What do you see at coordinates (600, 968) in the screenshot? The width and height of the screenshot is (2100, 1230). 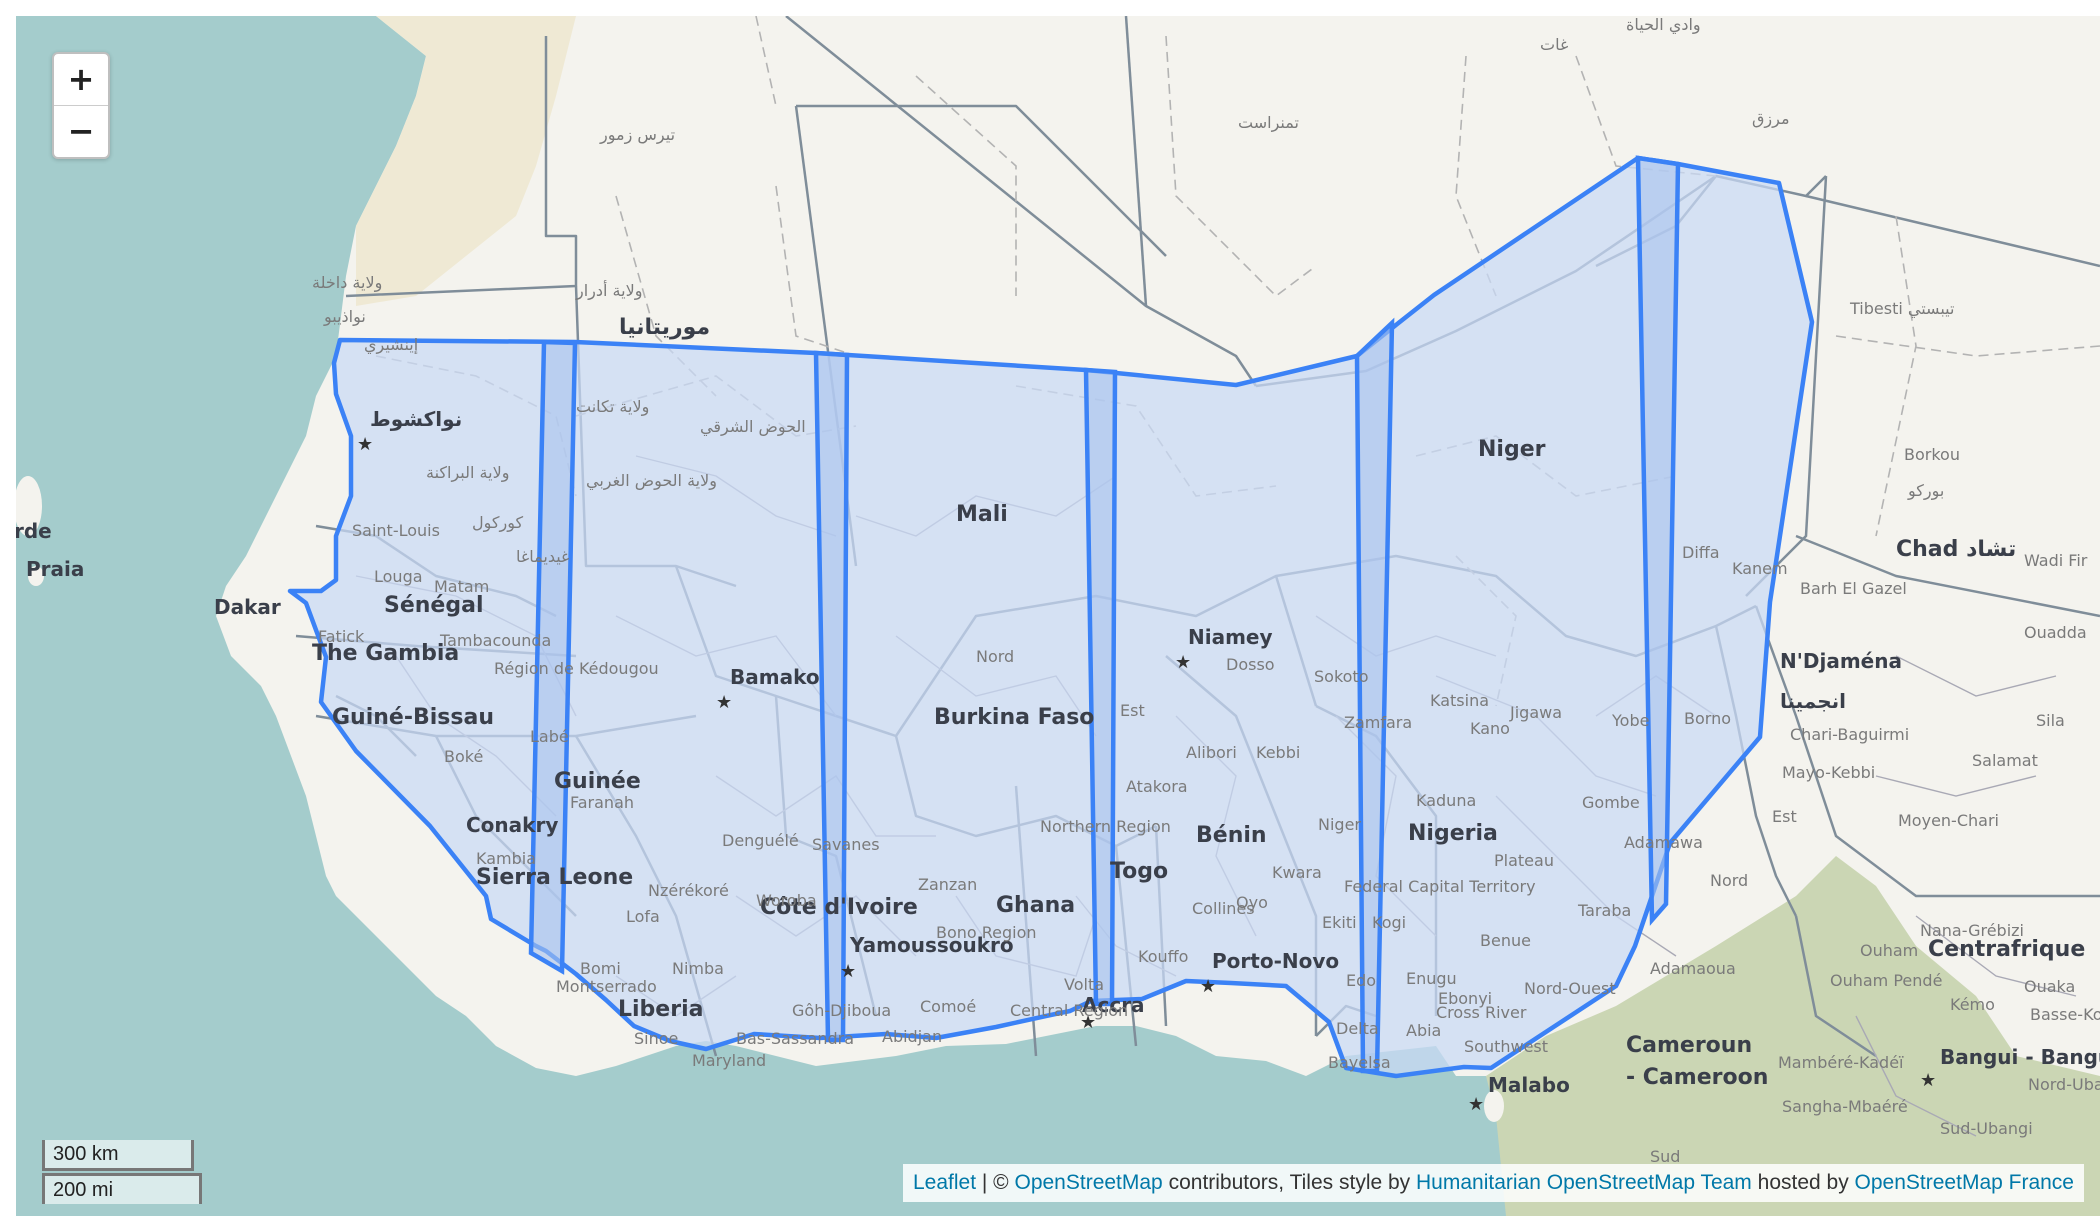 I see `label-bomi: Bomi` at bounding box center [600, 968].